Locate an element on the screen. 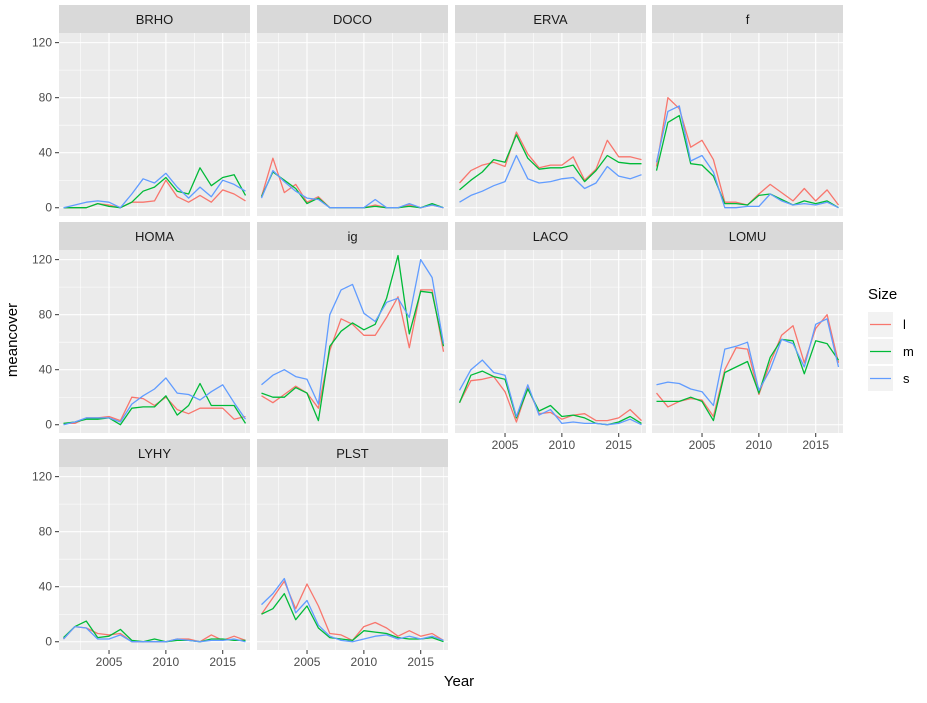 The height and width of the screenshot is (703, 927). strip-laco is located at coordinates (550, 236).